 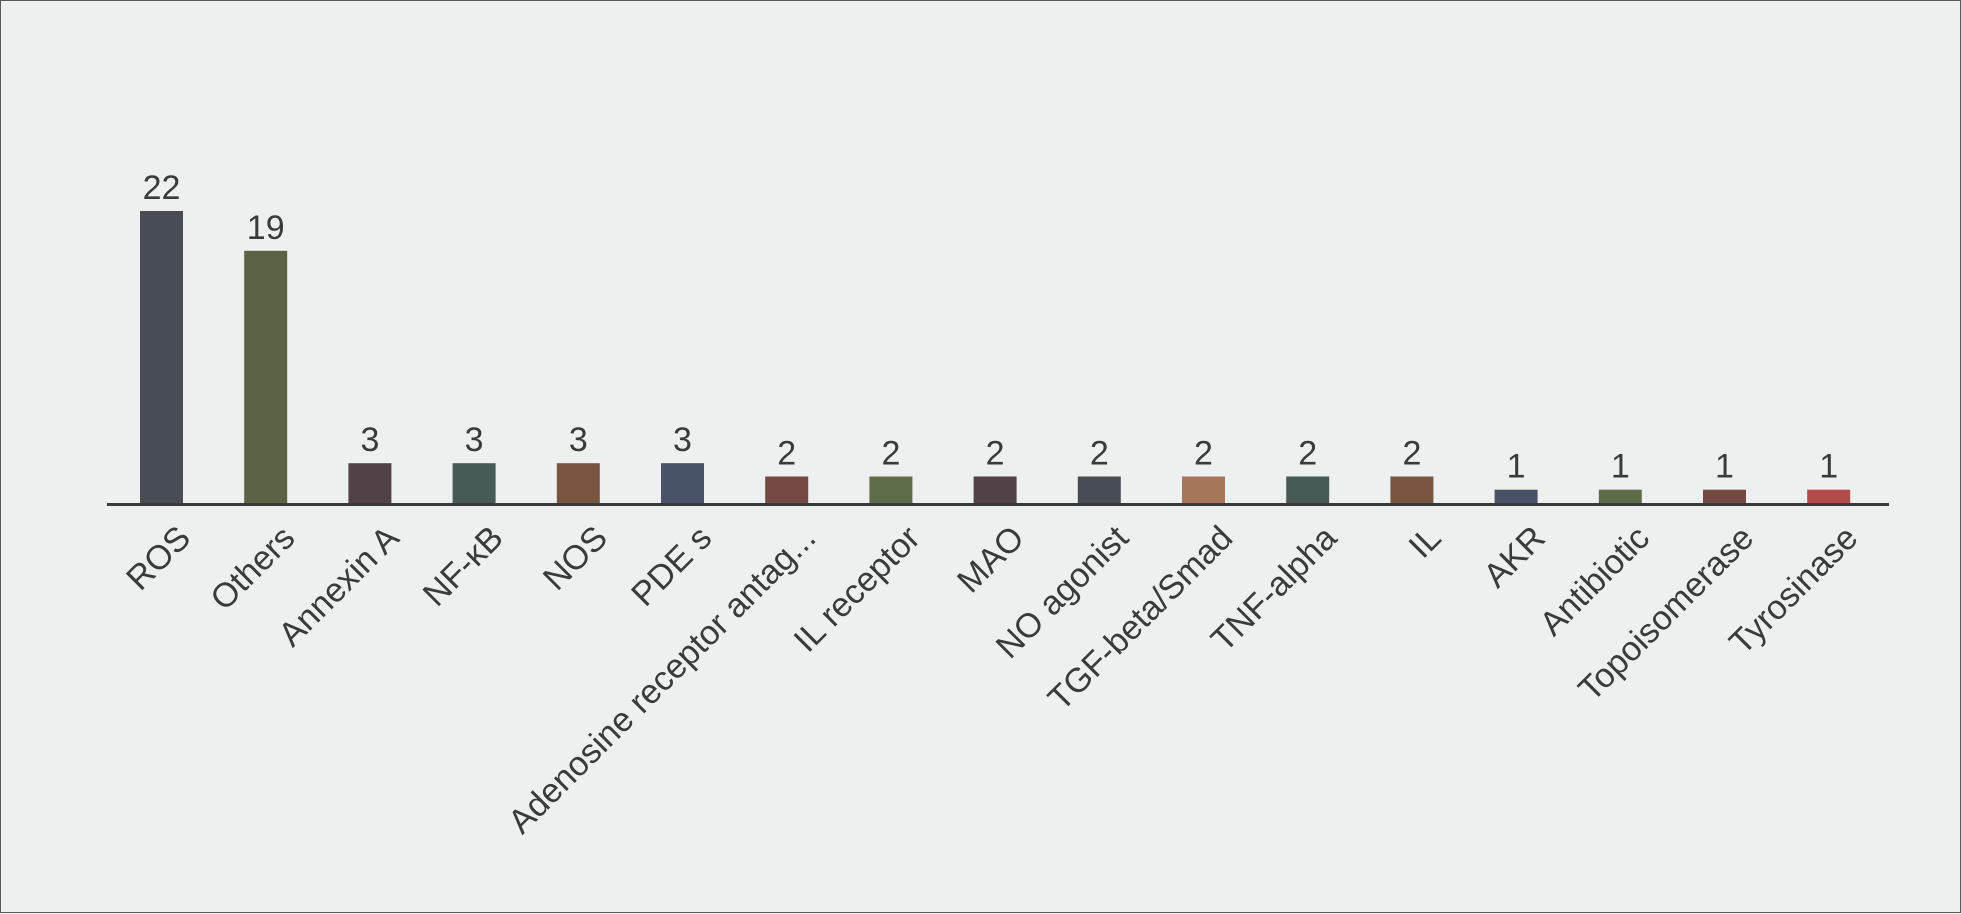 What do you see at coordinates (1140, 618) in the screenshot?
I see `x-tick-label: TGF-beta/Smad` at bounding box center [1140, 618].